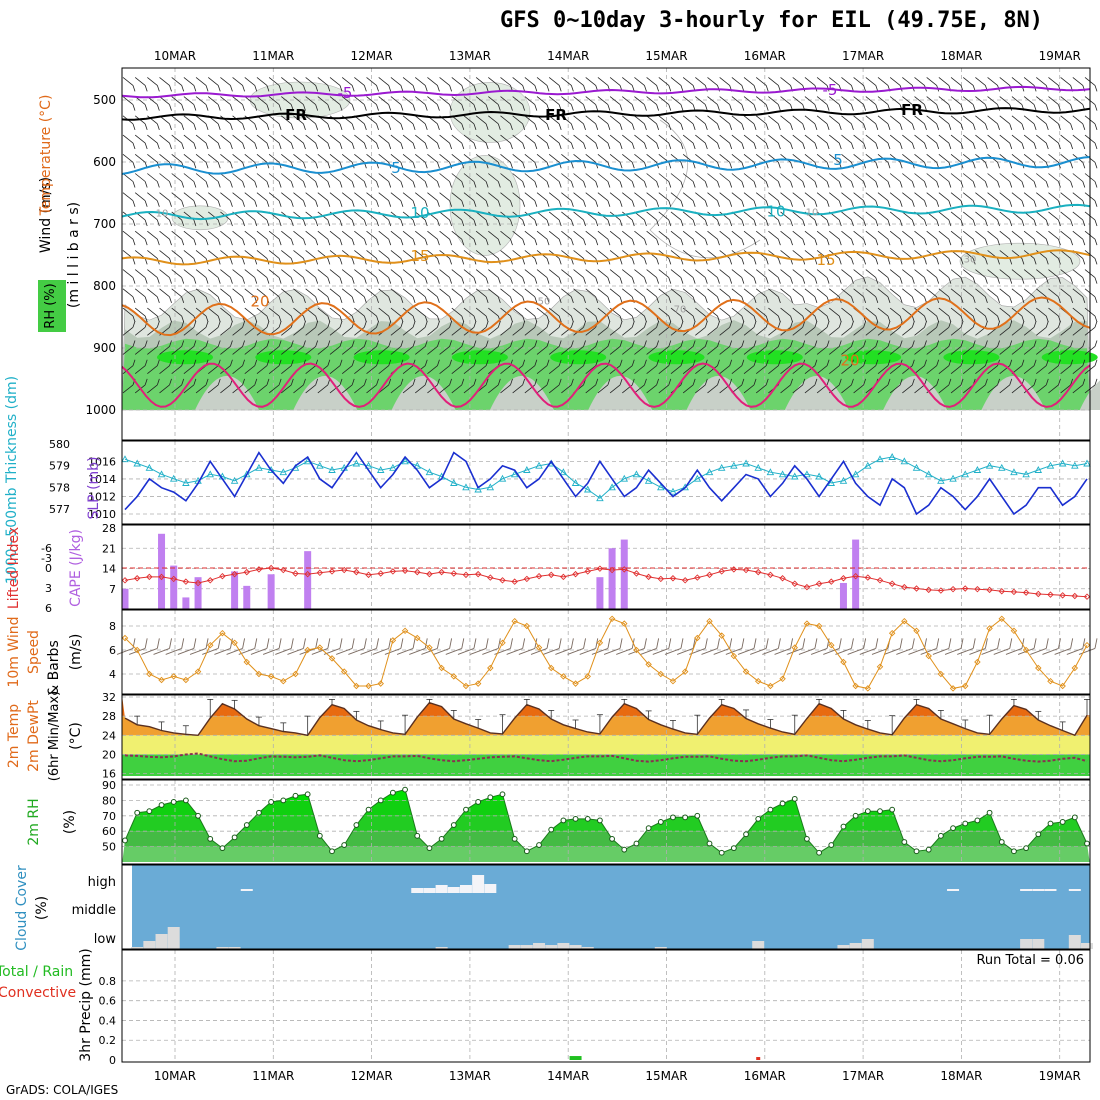 The height and width of the screenshot is (1100, 1100). I want to click on cloud-low-bar, so click(539, 946).